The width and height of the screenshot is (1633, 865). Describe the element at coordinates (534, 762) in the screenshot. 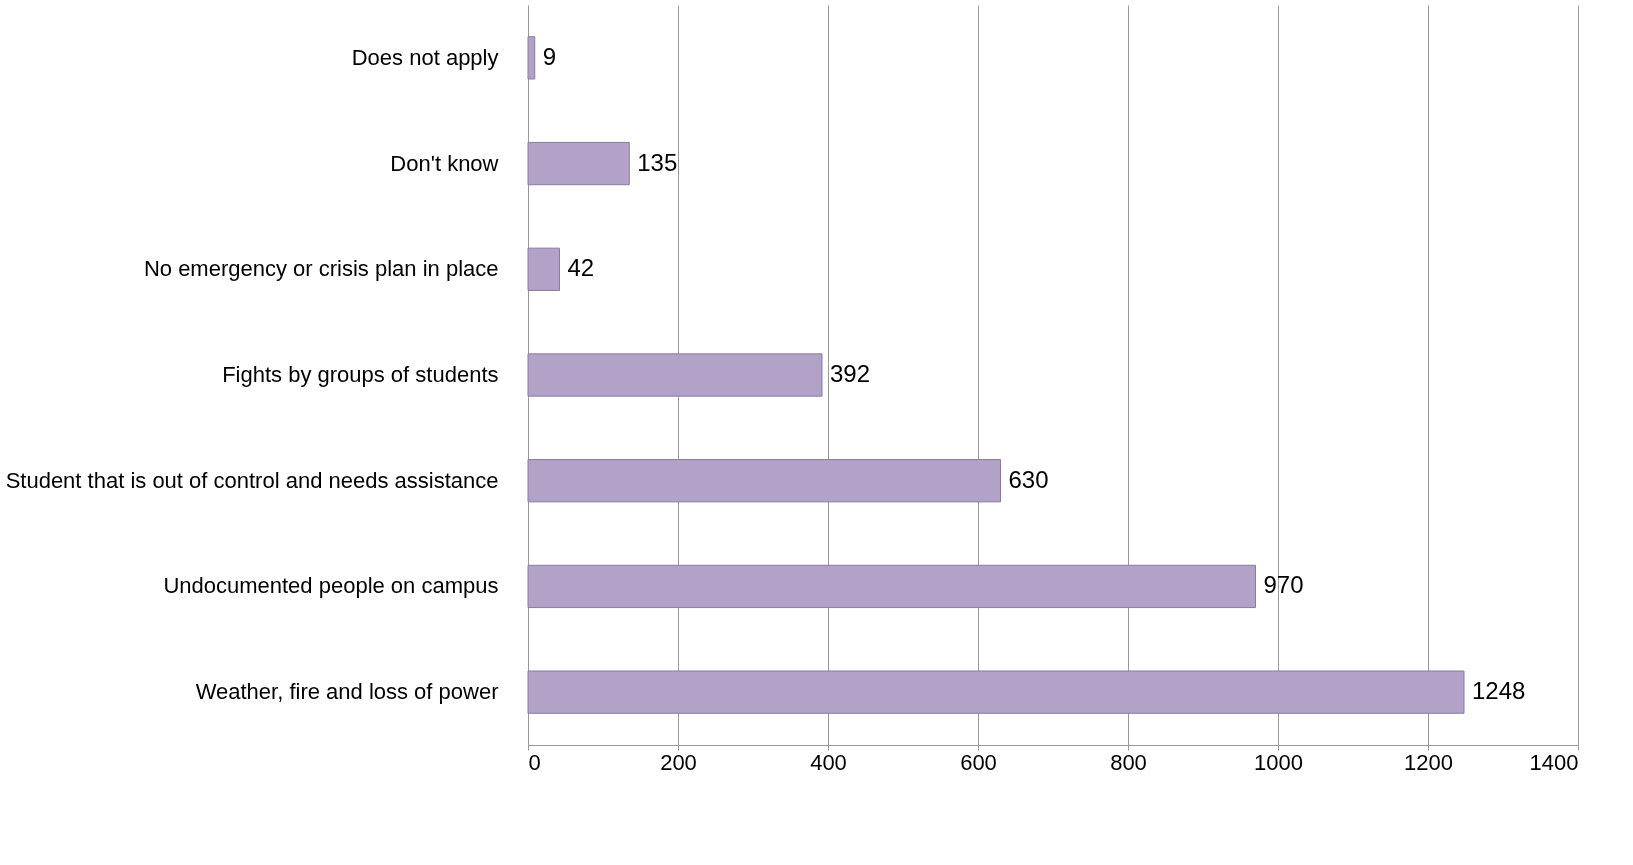

I see `x-tick-label: 0` at that location.